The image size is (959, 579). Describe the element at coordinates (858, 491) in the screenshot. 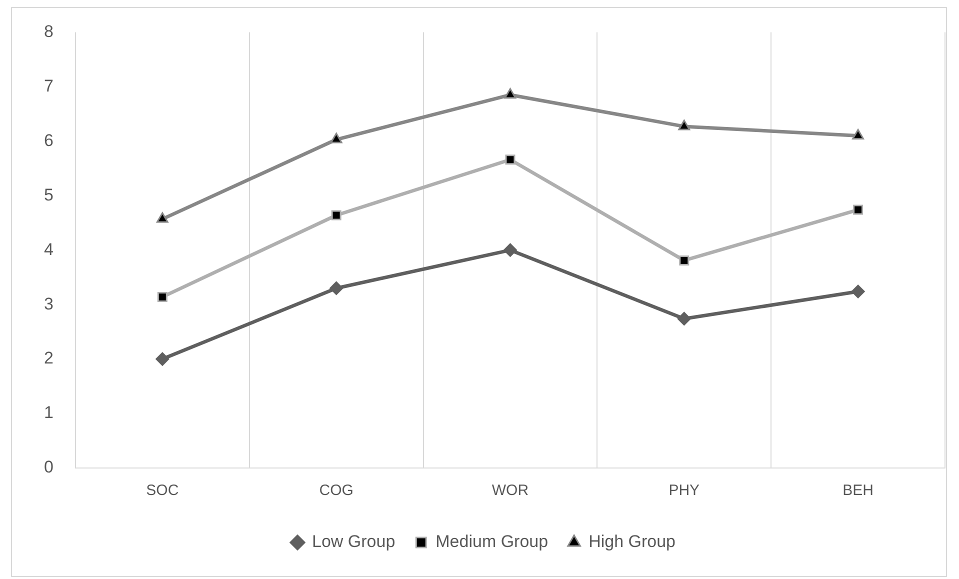

I see `x-tick-label: BEH` at that location.